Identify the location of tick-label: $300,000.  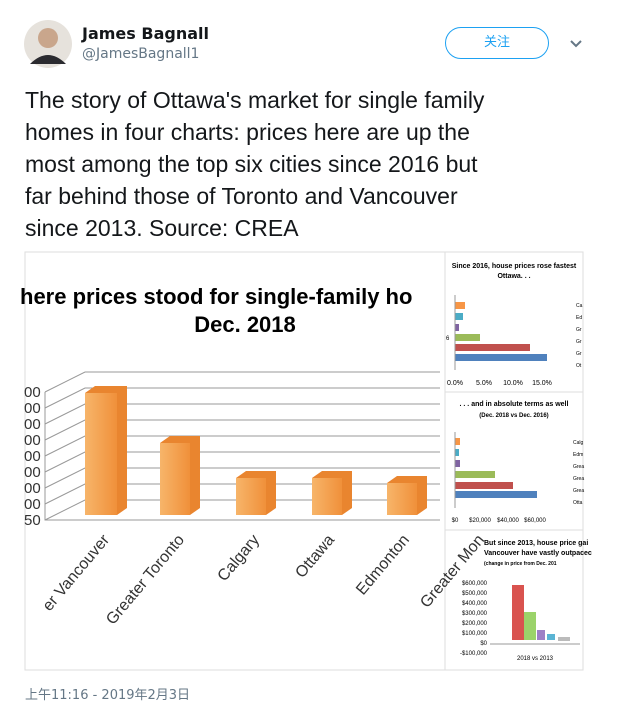
(475, 614).